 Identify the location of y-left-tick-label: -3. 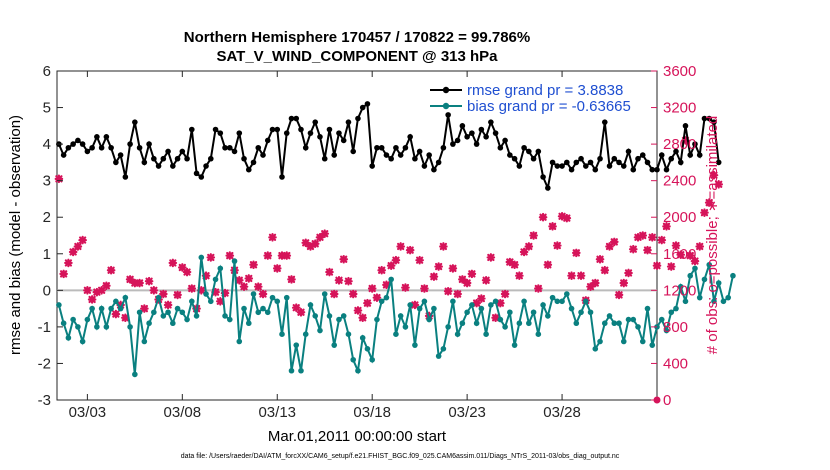
(44, 400).